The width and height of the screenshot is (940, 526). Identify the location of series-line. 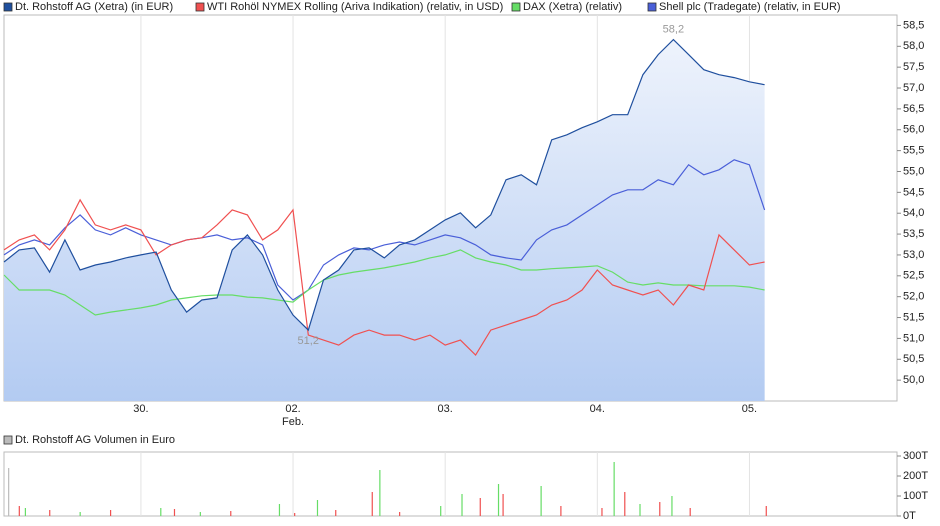
(384, 282).